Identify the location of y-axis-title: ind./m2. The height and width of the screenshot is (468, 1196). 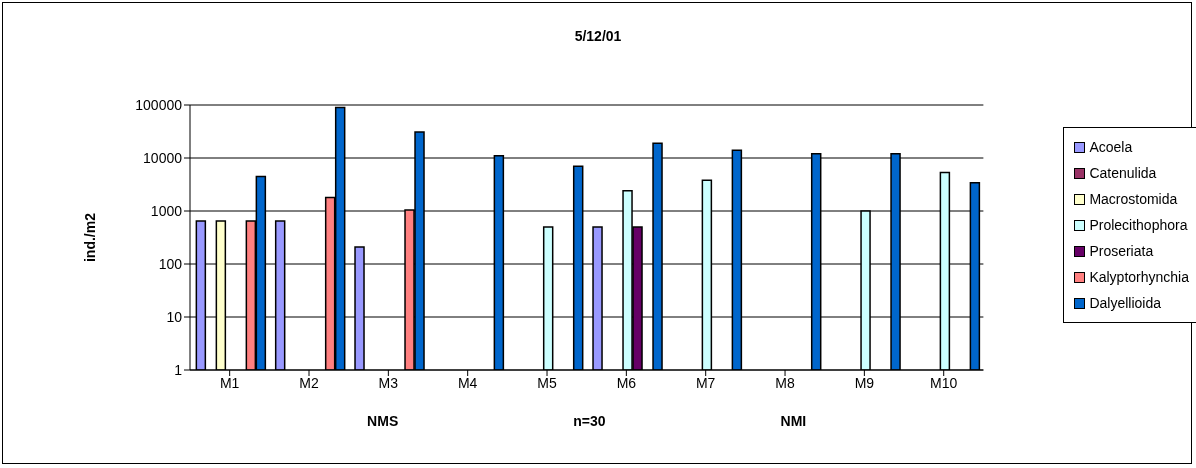
(89, 237).